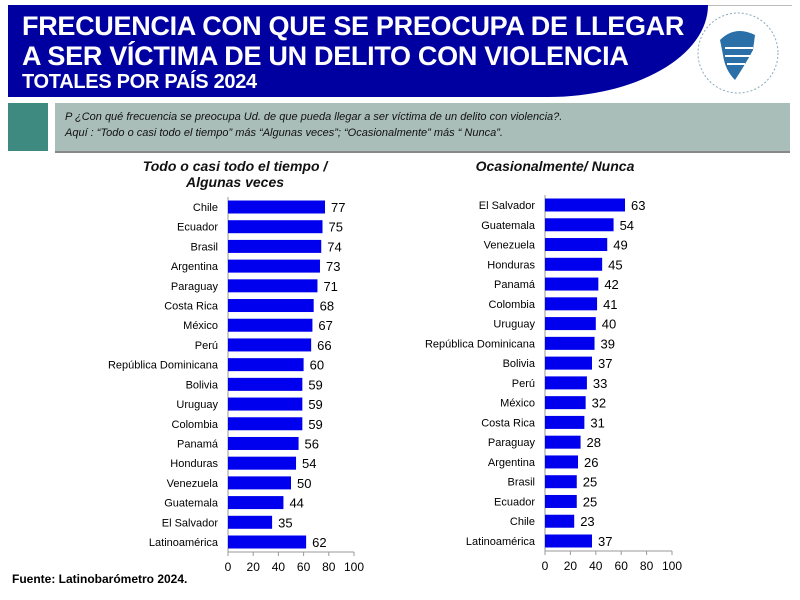  Describe the element at coordinates (334, 246) in the screenshot. I see `value-label: 74` at that location.